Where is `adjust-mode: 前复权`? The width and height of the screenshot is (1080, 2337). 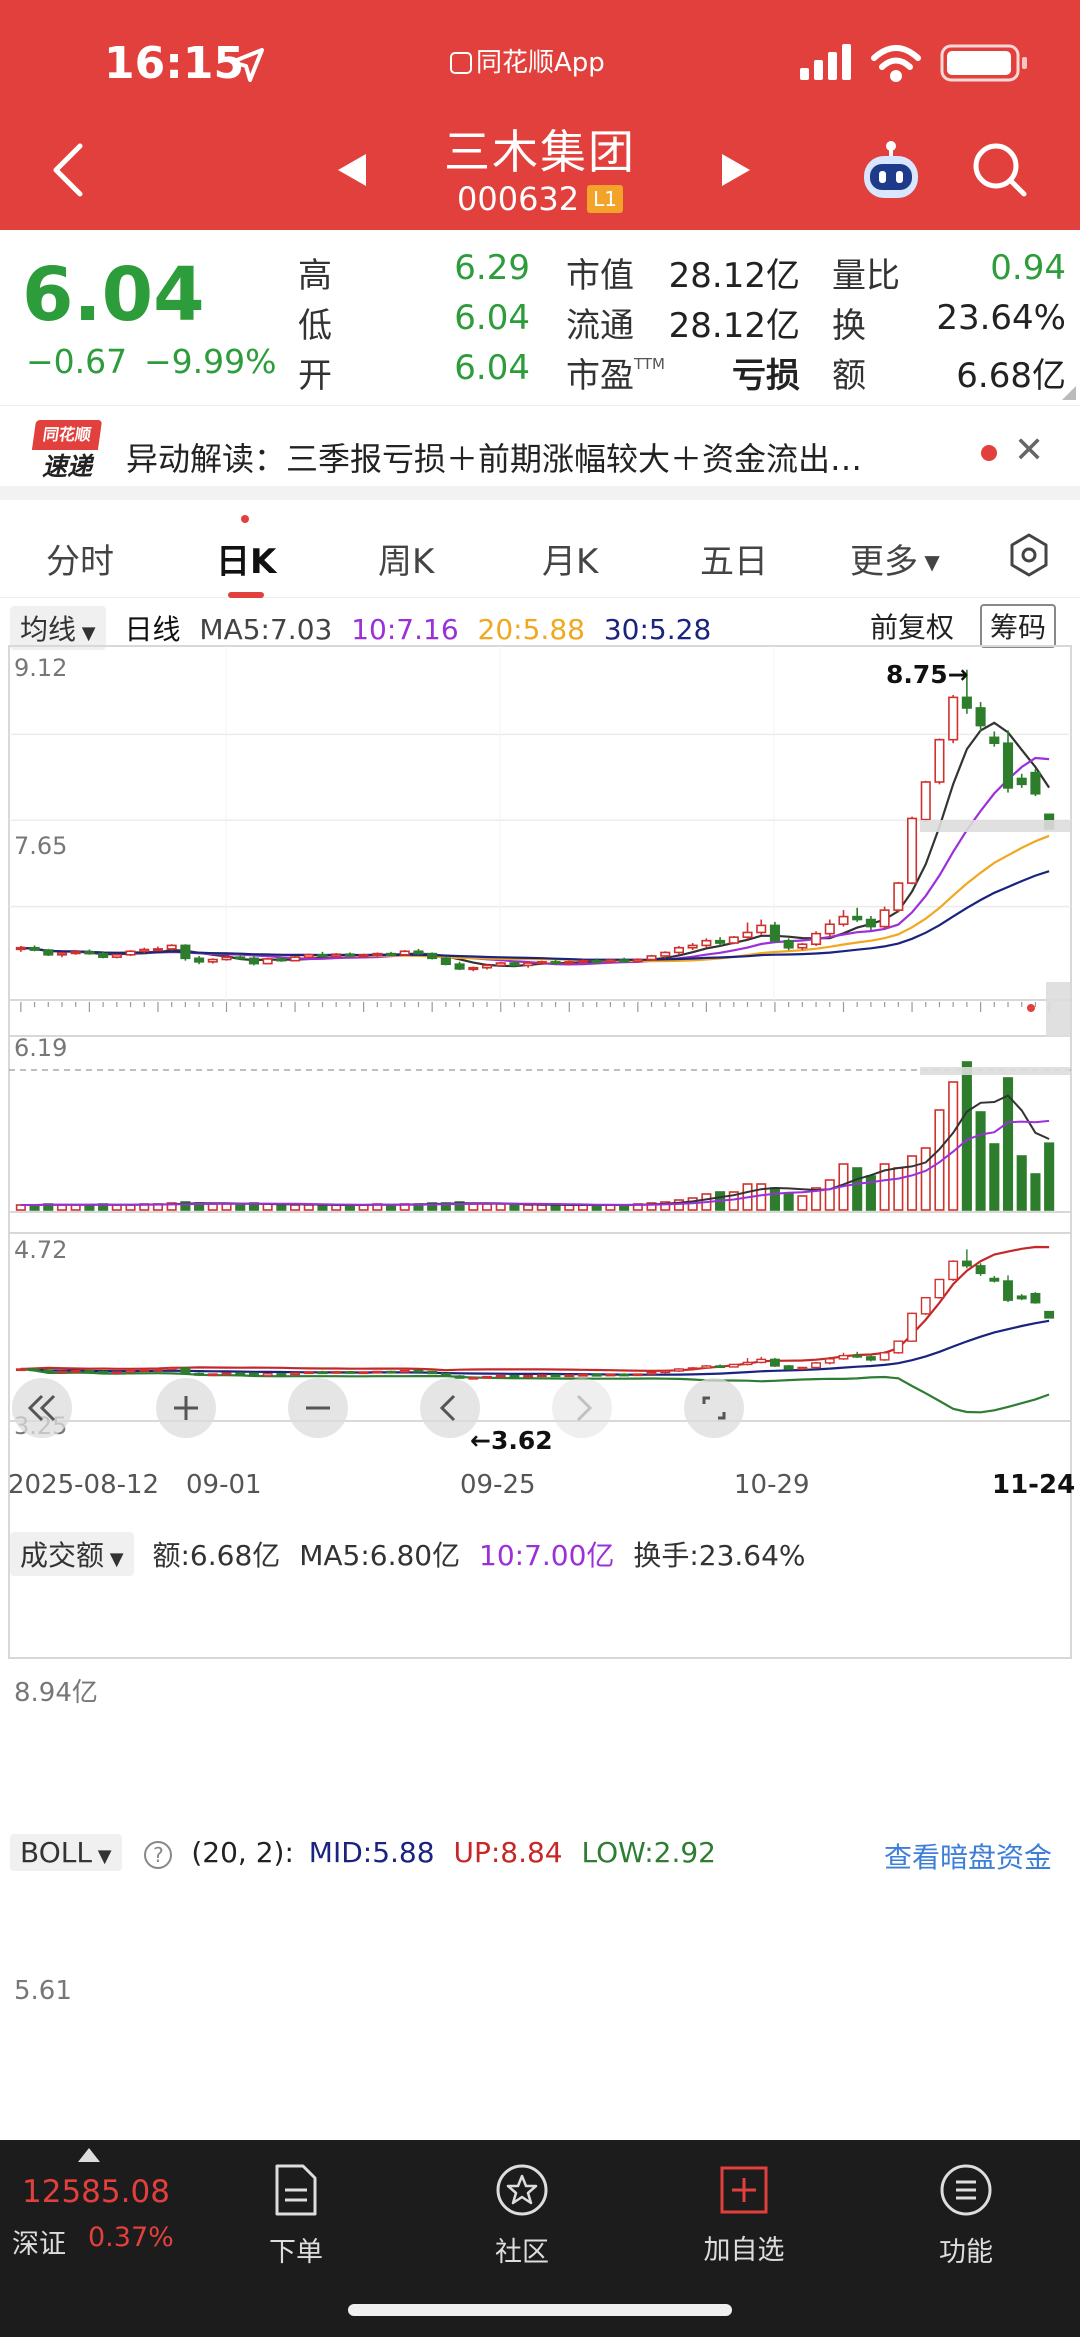 adjust-mode: 前复权 is located at coordinates (912, 627).